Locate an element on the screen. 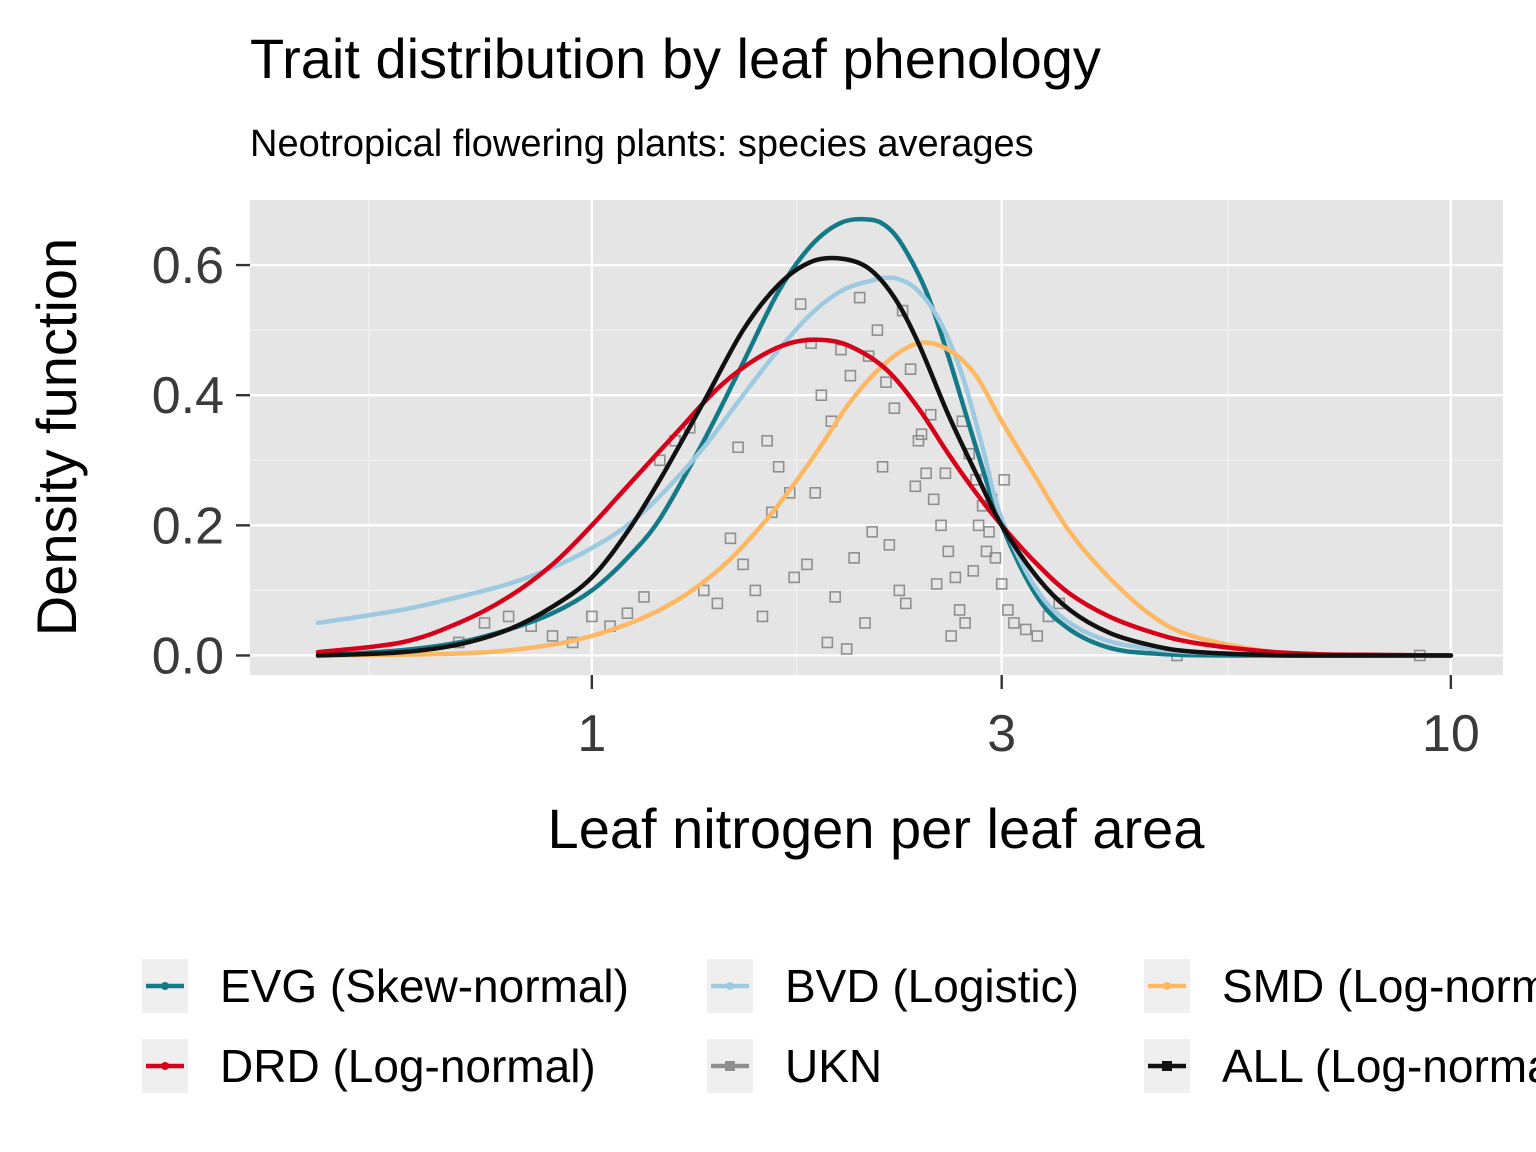  legend-label-ukn: UKN is located at coordinates (833, 1066).